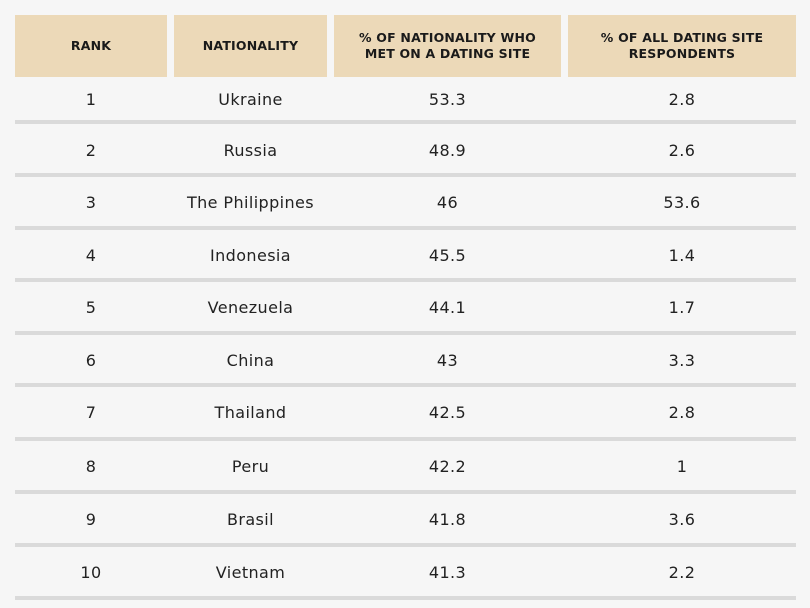 This screenshot has width=810, height=608. I want to click on rank-cell: 9, so click(91, 519).